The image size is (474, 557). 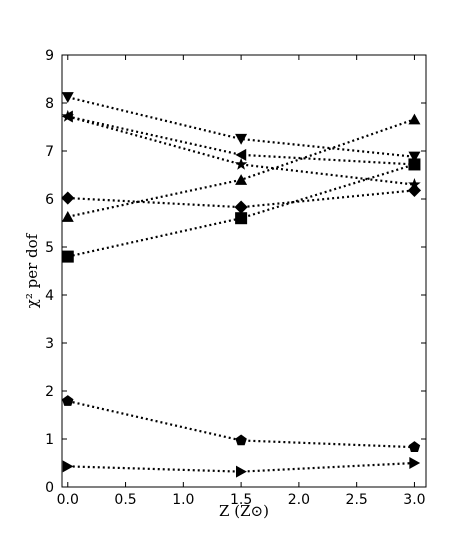 I want to click on x-tick-label: 0.5, so click(x=125, y=500).